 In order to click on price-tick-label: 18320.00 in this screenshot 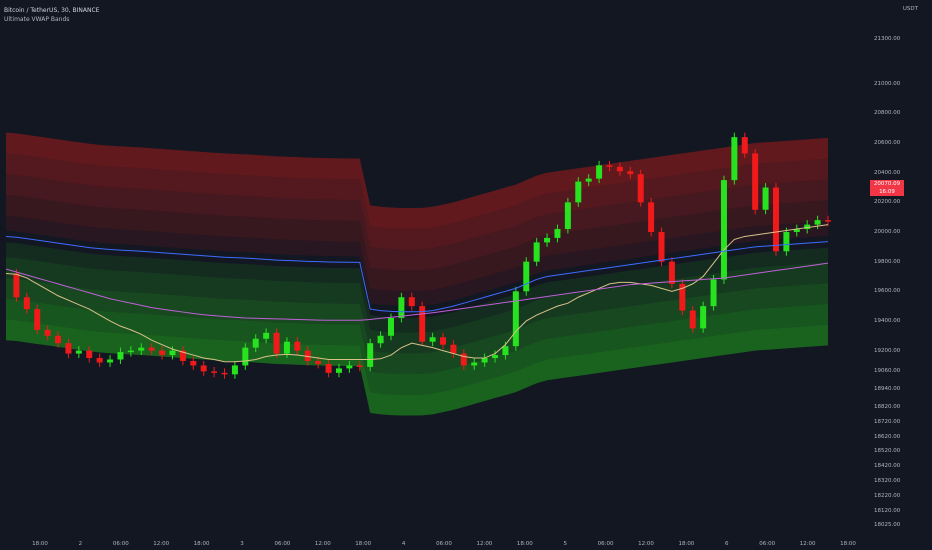, I will do `click(887, 481)`.